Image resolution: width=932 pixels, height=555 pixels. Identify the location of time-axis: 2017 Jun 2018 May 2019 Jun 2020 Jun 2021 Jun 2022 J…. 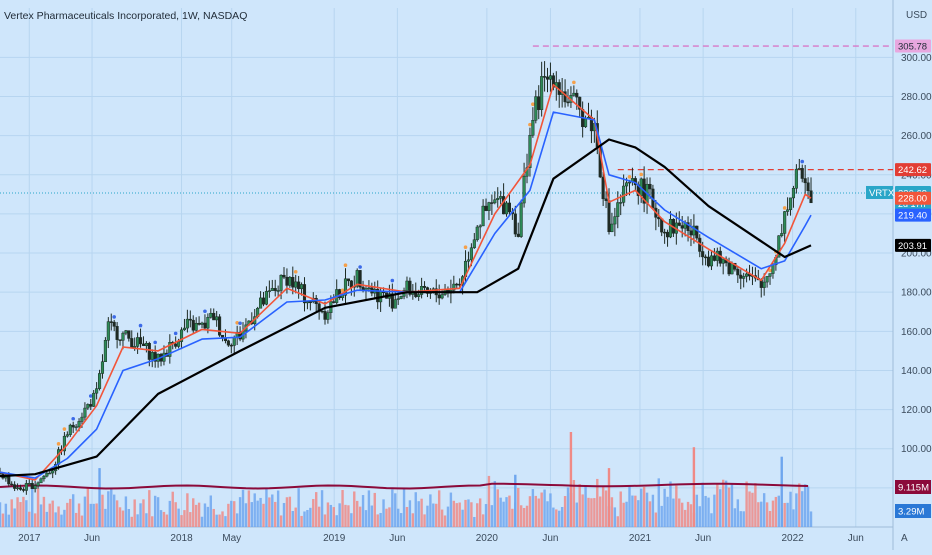
(441, 538).